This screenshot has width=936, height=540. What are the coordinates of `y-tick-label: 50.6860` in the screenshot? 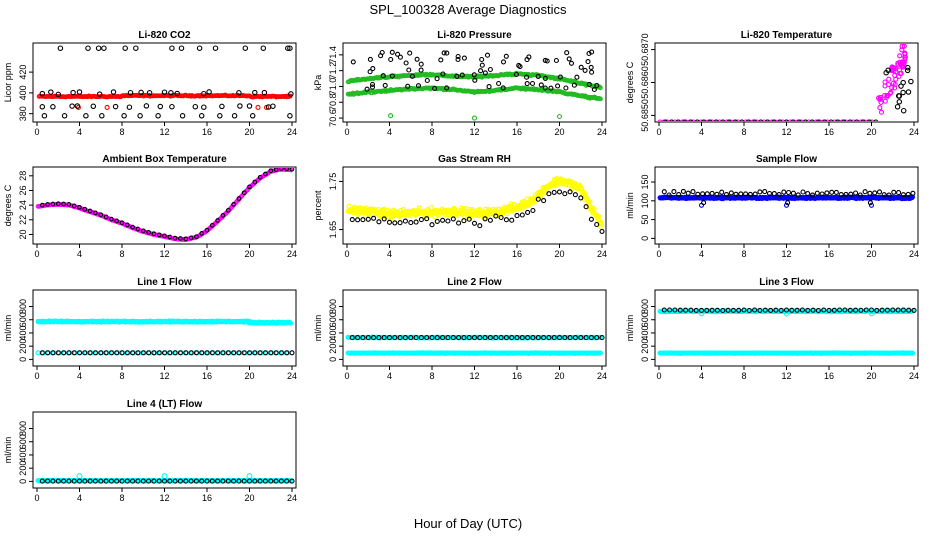 It's located at (645, 82).